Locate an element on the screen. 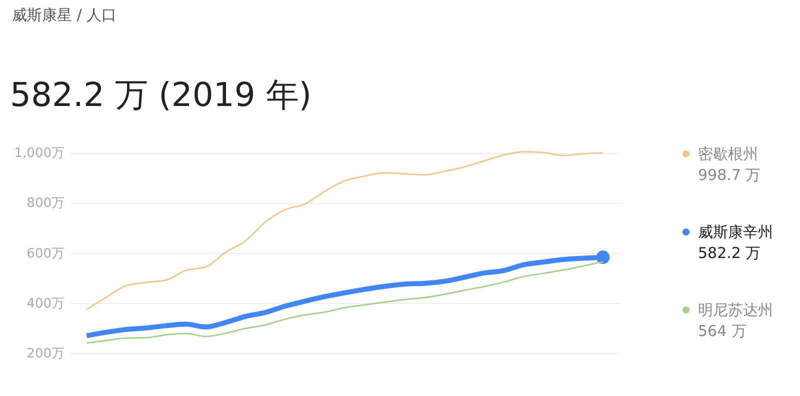  legend-label: 威斯康辛州 is located at coordinates (735, 232).